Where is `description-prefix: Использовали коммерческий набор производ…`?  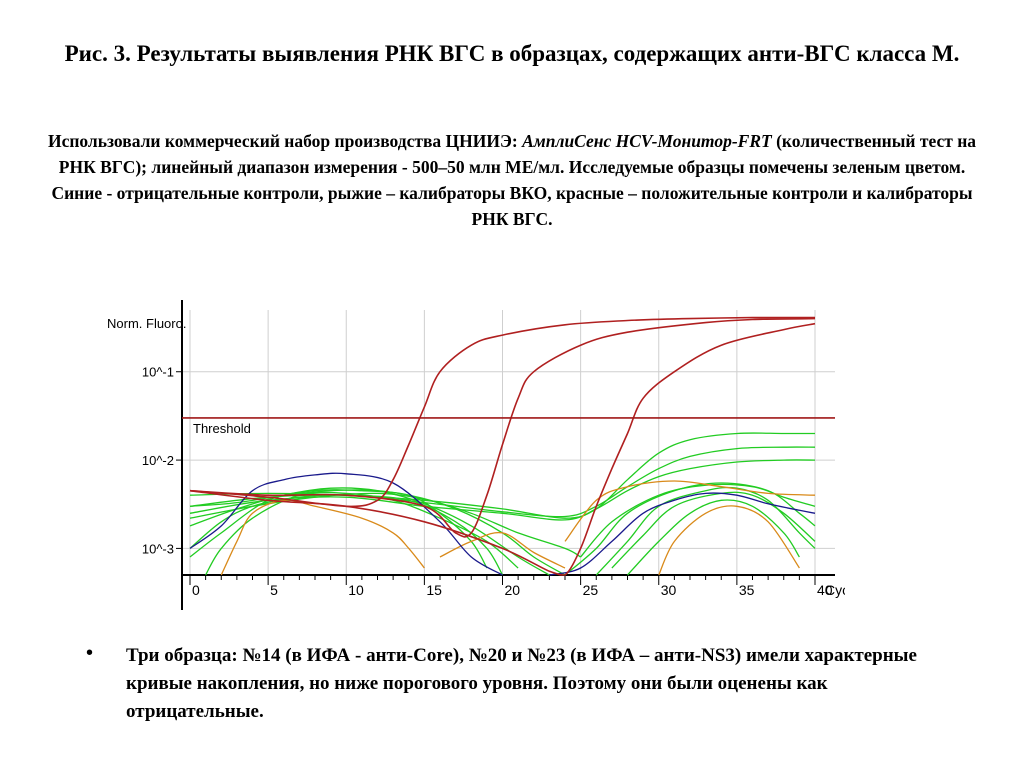 description-prefix: Использовали коммерческий набор производ… is located at coordinates (285, 141).